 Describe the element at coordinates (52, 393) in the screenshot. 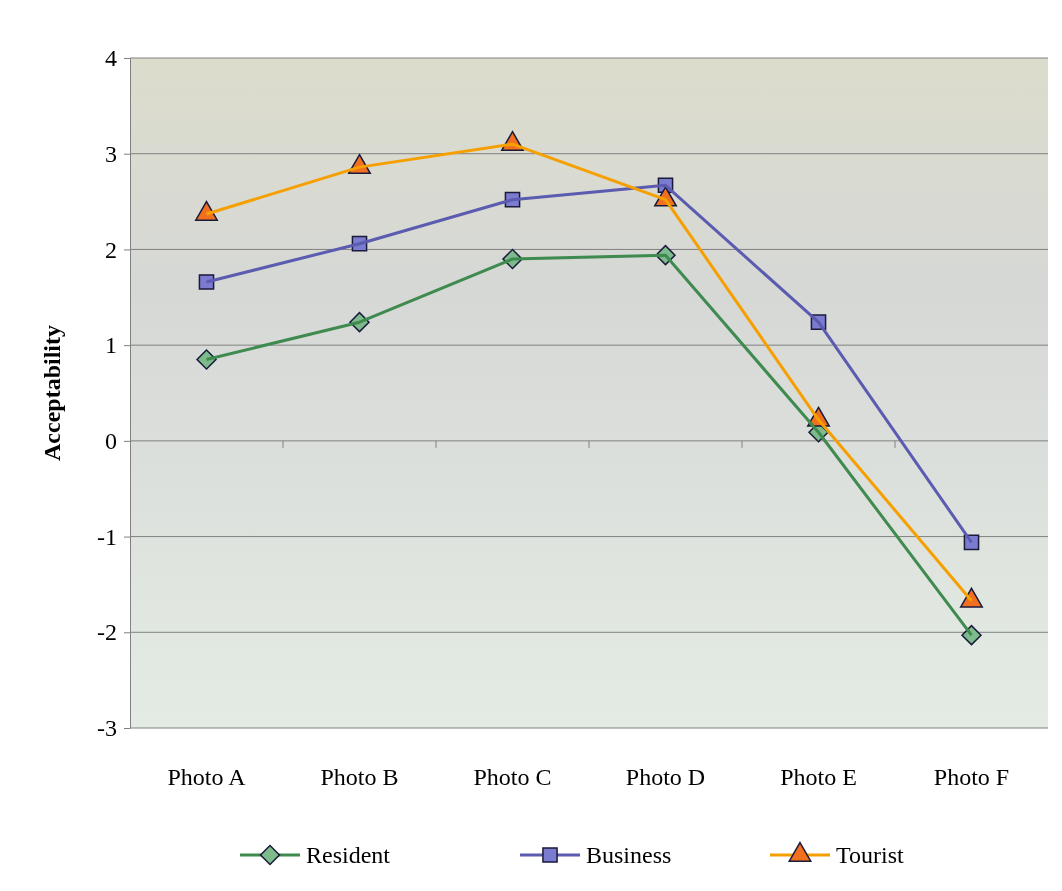

I see `y-axis-title: Acceptability` at that location.